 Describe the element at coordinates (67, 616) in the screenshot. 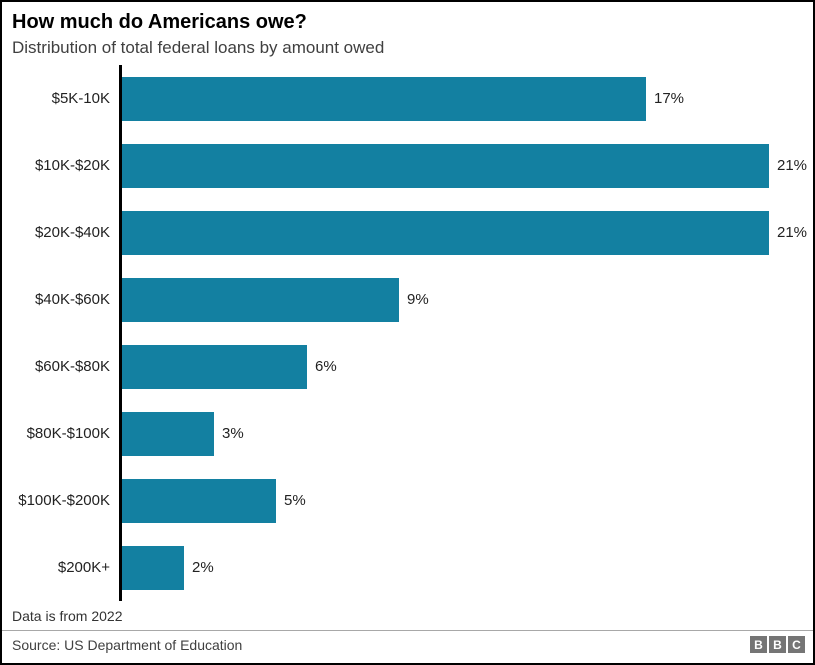

I see `data-note: Data is from 2022` at that location.